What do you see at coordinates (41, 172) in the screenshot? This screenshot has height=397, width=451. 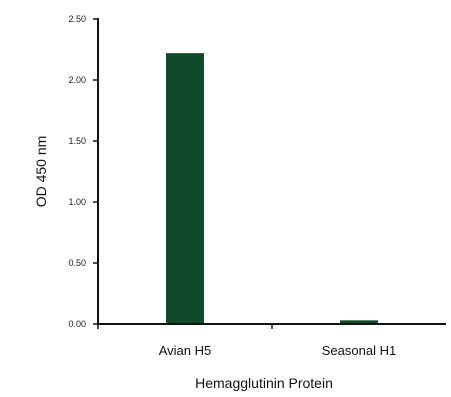 I see `y-axis-title: OD 450 nm` at bounding box center [41, 172].